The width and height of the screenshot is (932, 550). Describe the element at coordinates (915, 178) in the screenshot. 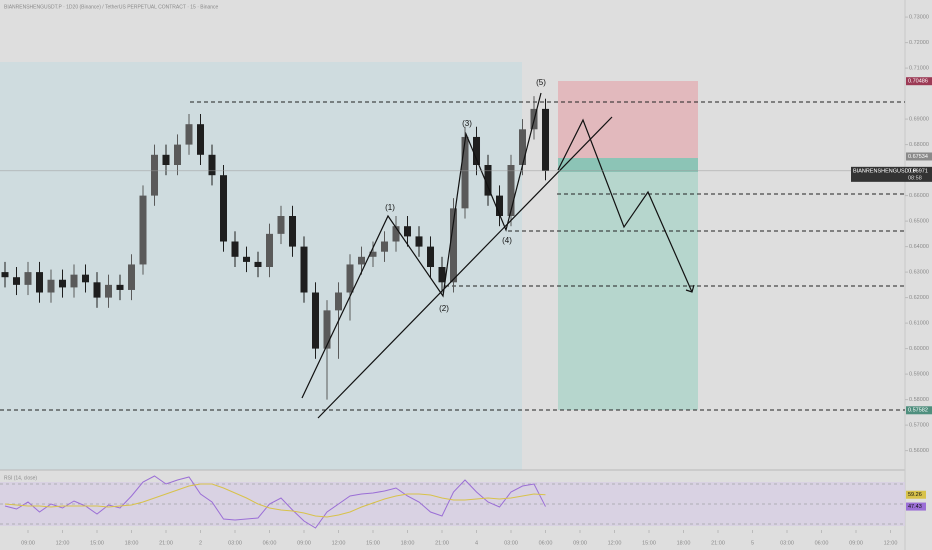

I see `countdown: 08:58` at that location.